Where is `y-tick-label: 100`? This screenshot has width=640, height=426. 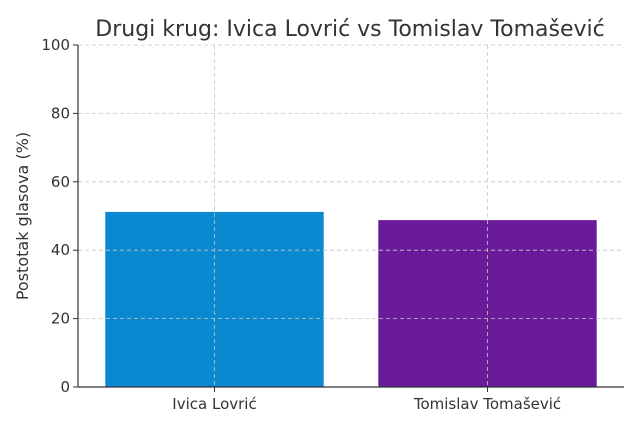
y-tick-label: 100 is located at coordinates (55, 45).